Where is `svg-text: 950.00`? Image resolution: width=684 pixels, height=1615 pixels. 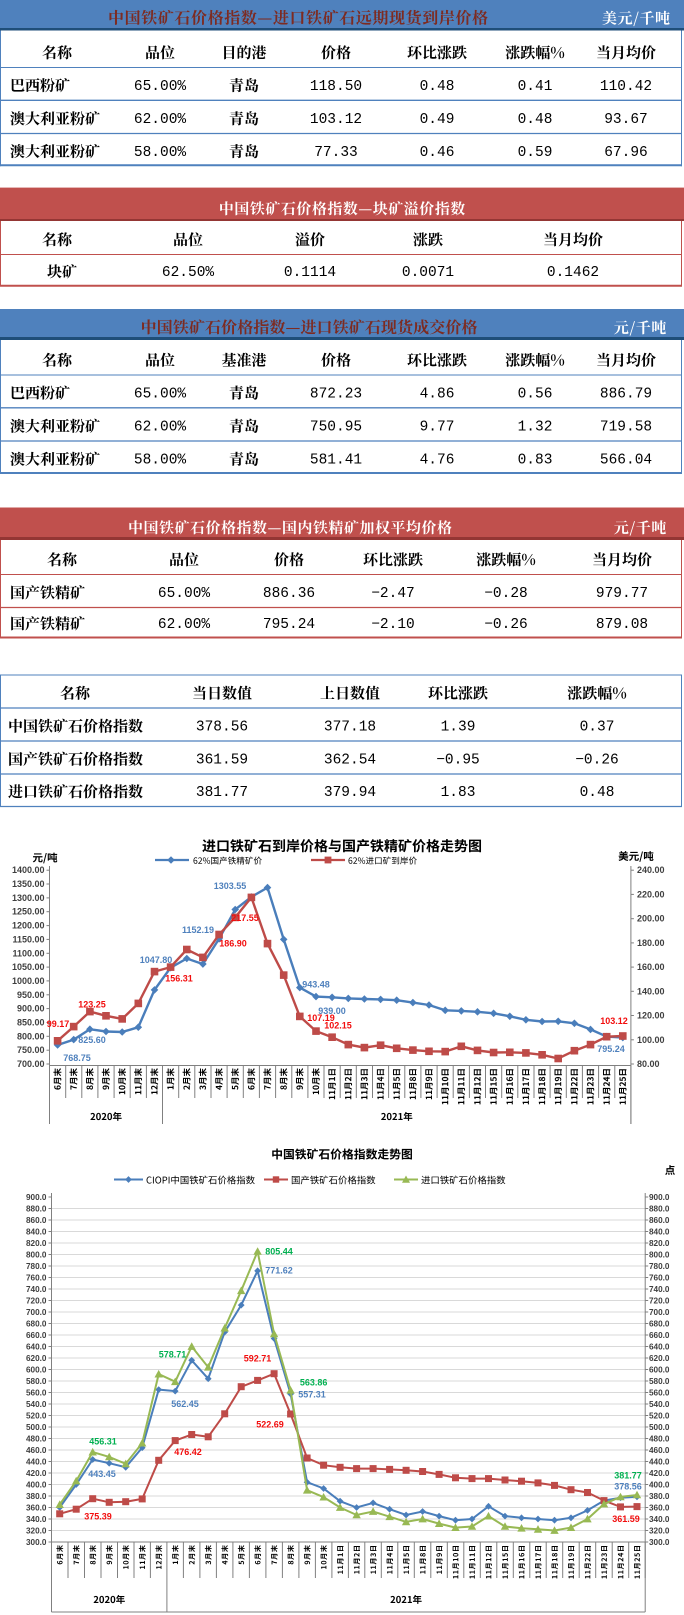 svg-text: 950.00 is located at coordinates (31, 995).